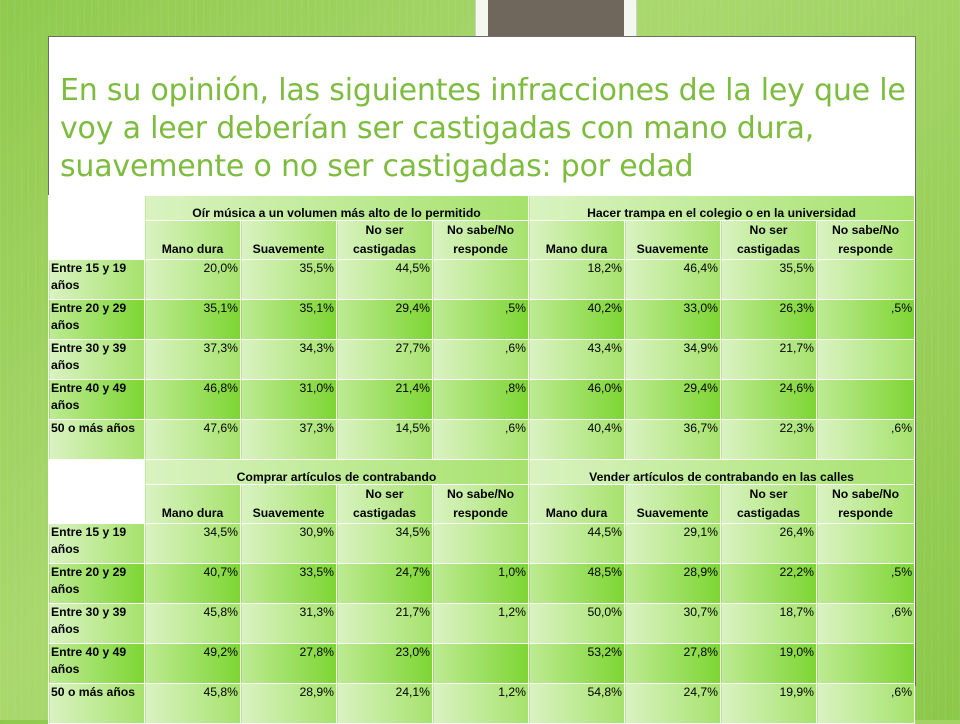  I want to click on table-cell: 54,8%, so click(577, 703).